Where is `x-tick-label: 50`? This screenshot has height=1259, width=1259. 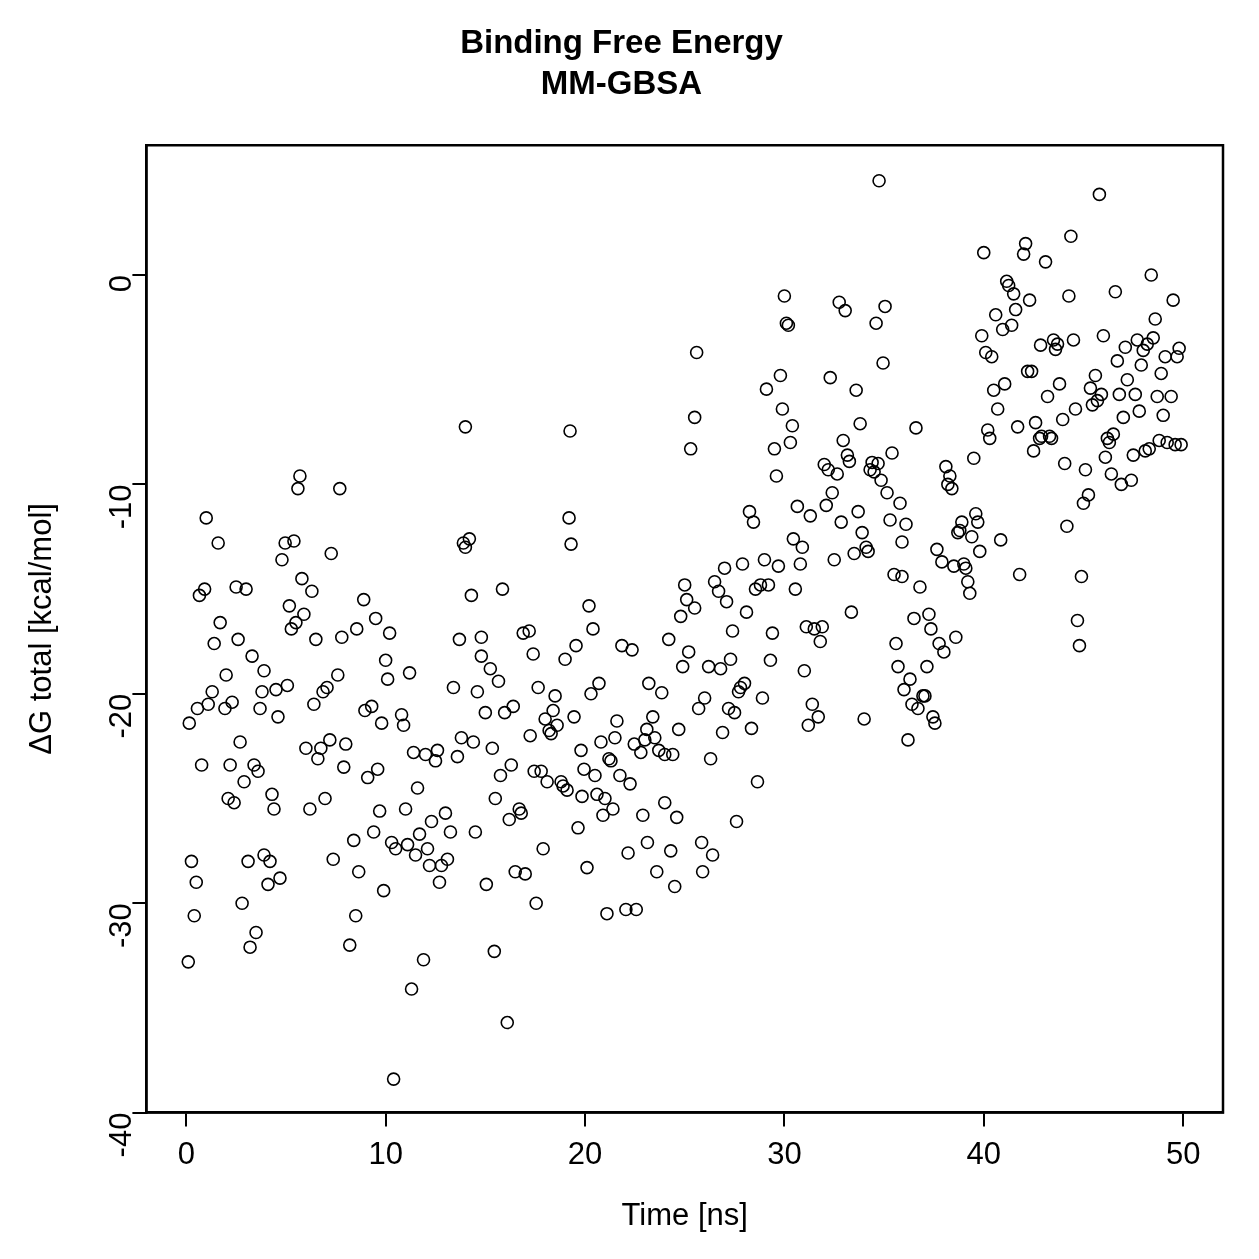 x-tick-label: 50 is located at coordinates (1183, 1153).